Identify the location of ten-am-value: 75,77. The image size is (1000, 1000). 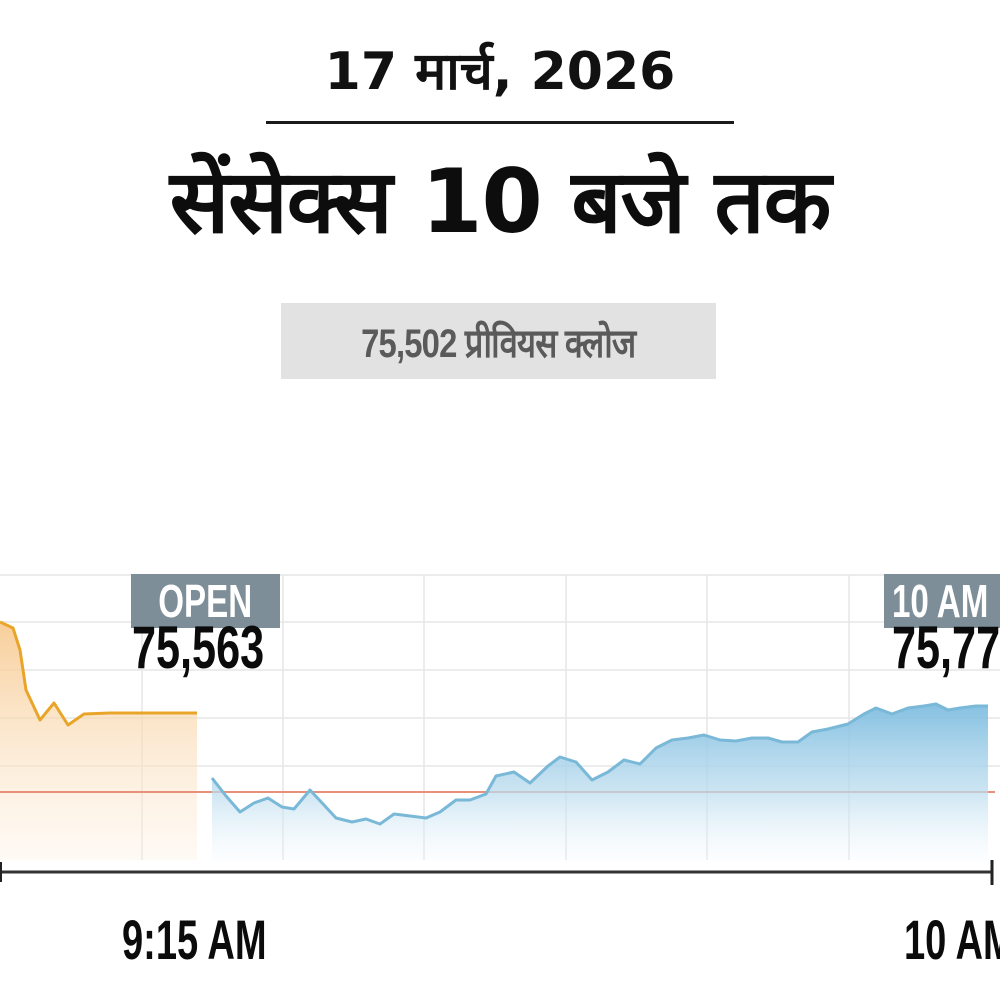
(946, 648).